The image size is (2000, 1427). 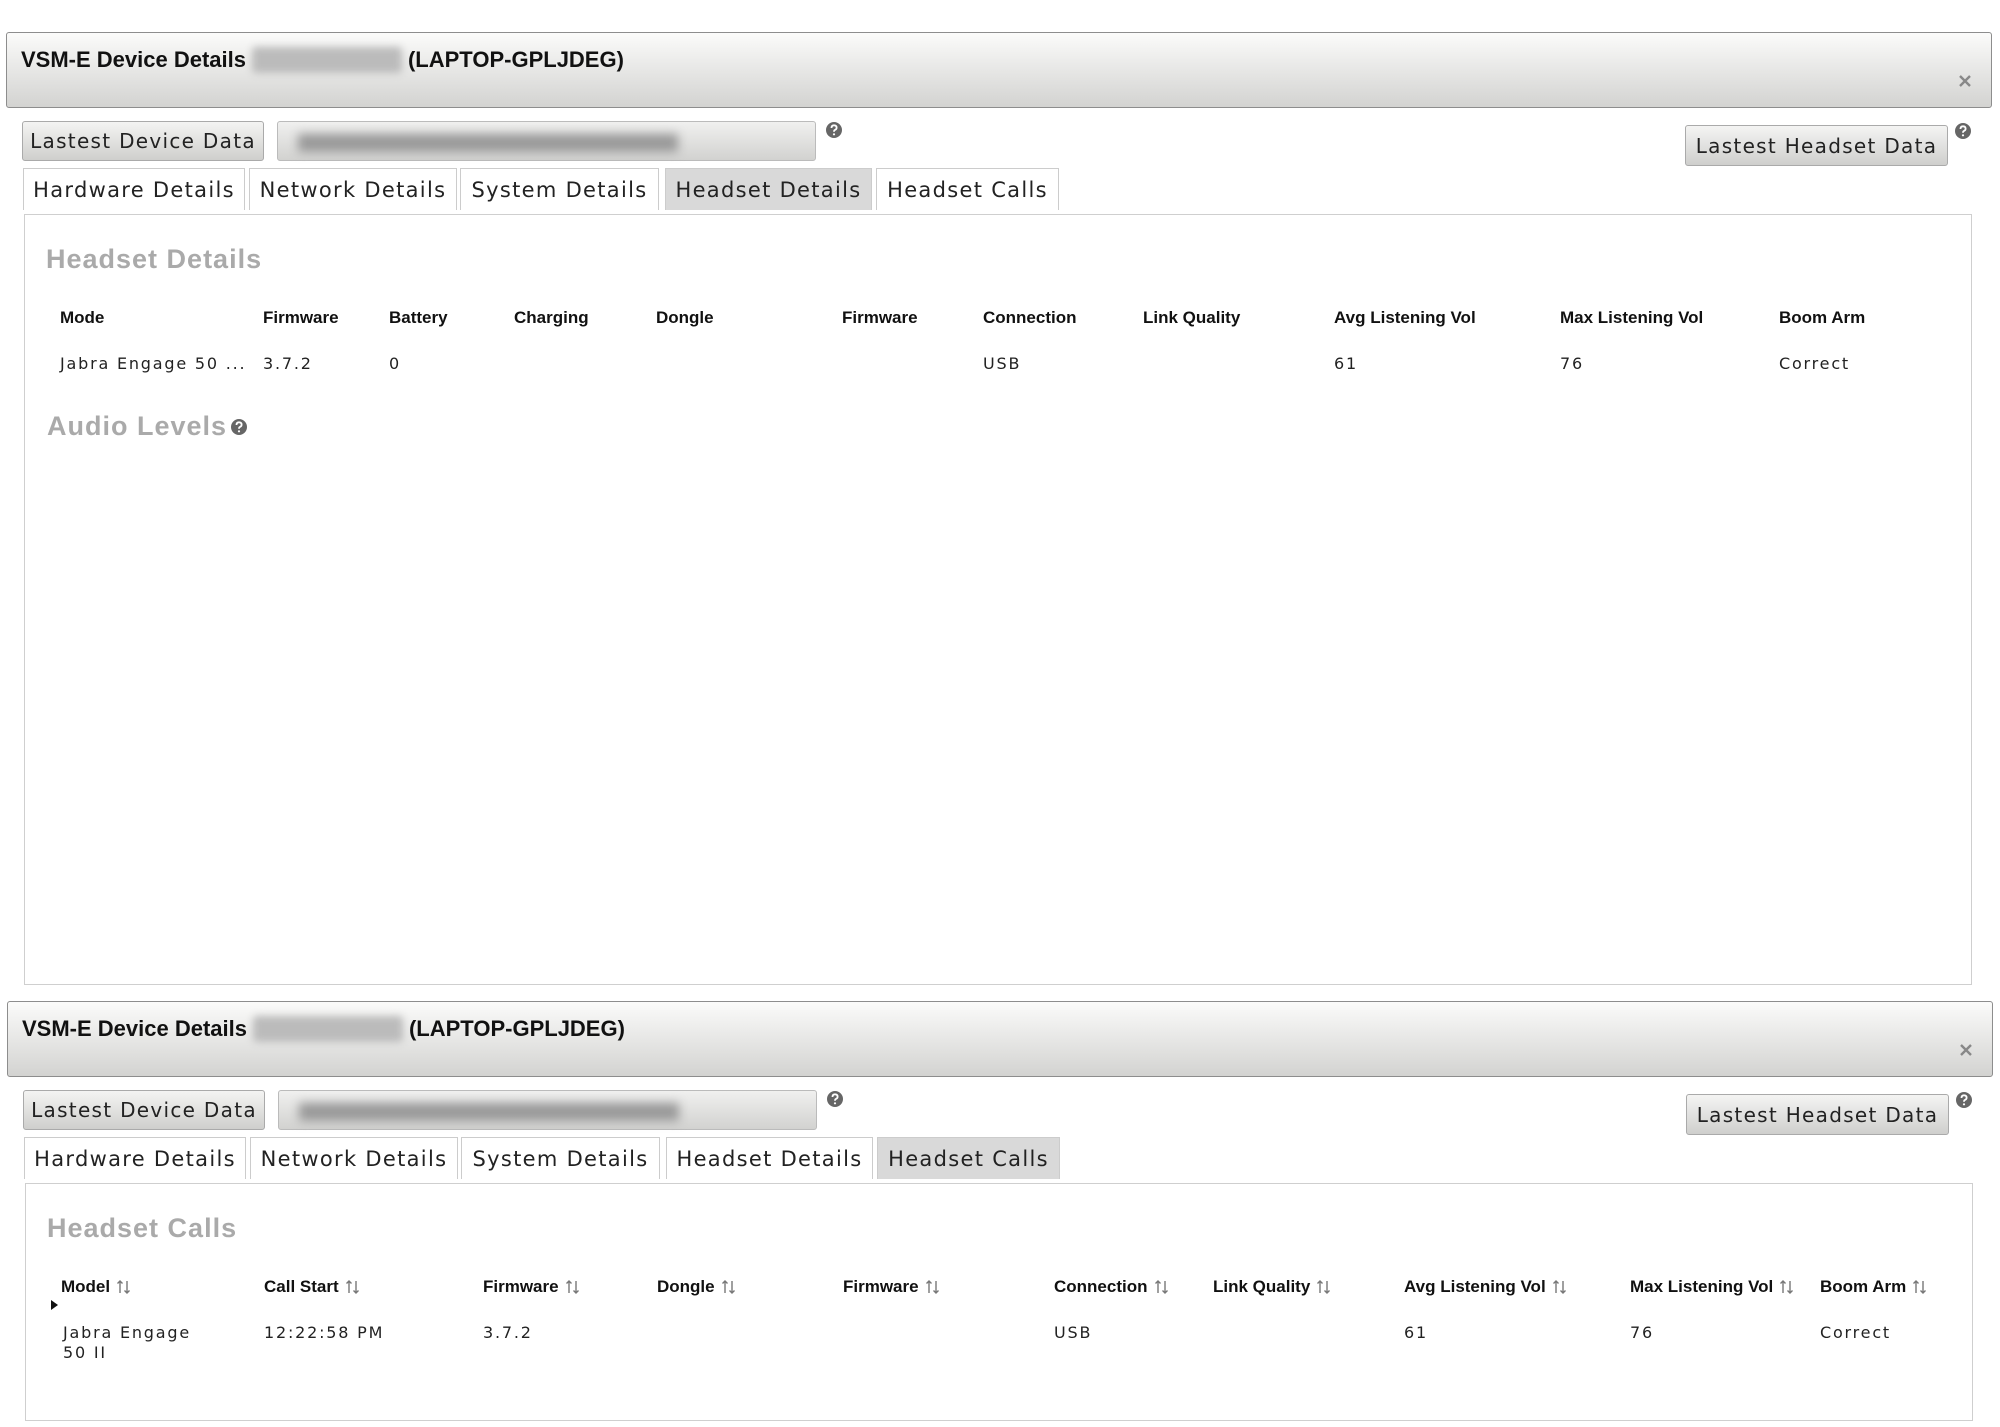 What do you see at coordinates (324, 1332) in the screenshot?
I see `table-cell: 12:22:58 PM` at bounding box center [324, 1332].